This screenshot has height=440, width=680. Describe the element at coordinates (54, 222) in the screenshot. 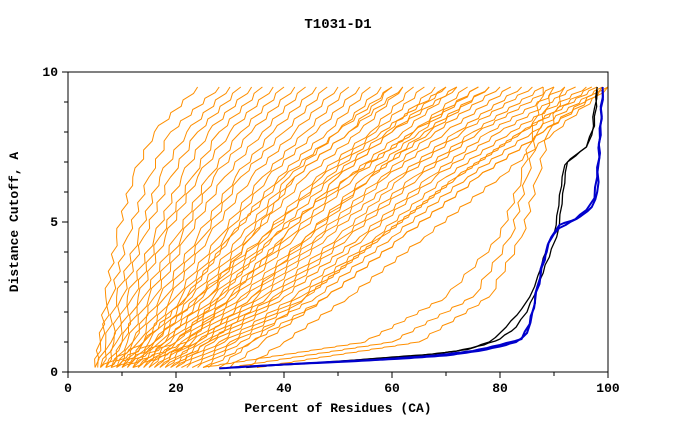

I see `y-tick-label: 5` at that location.